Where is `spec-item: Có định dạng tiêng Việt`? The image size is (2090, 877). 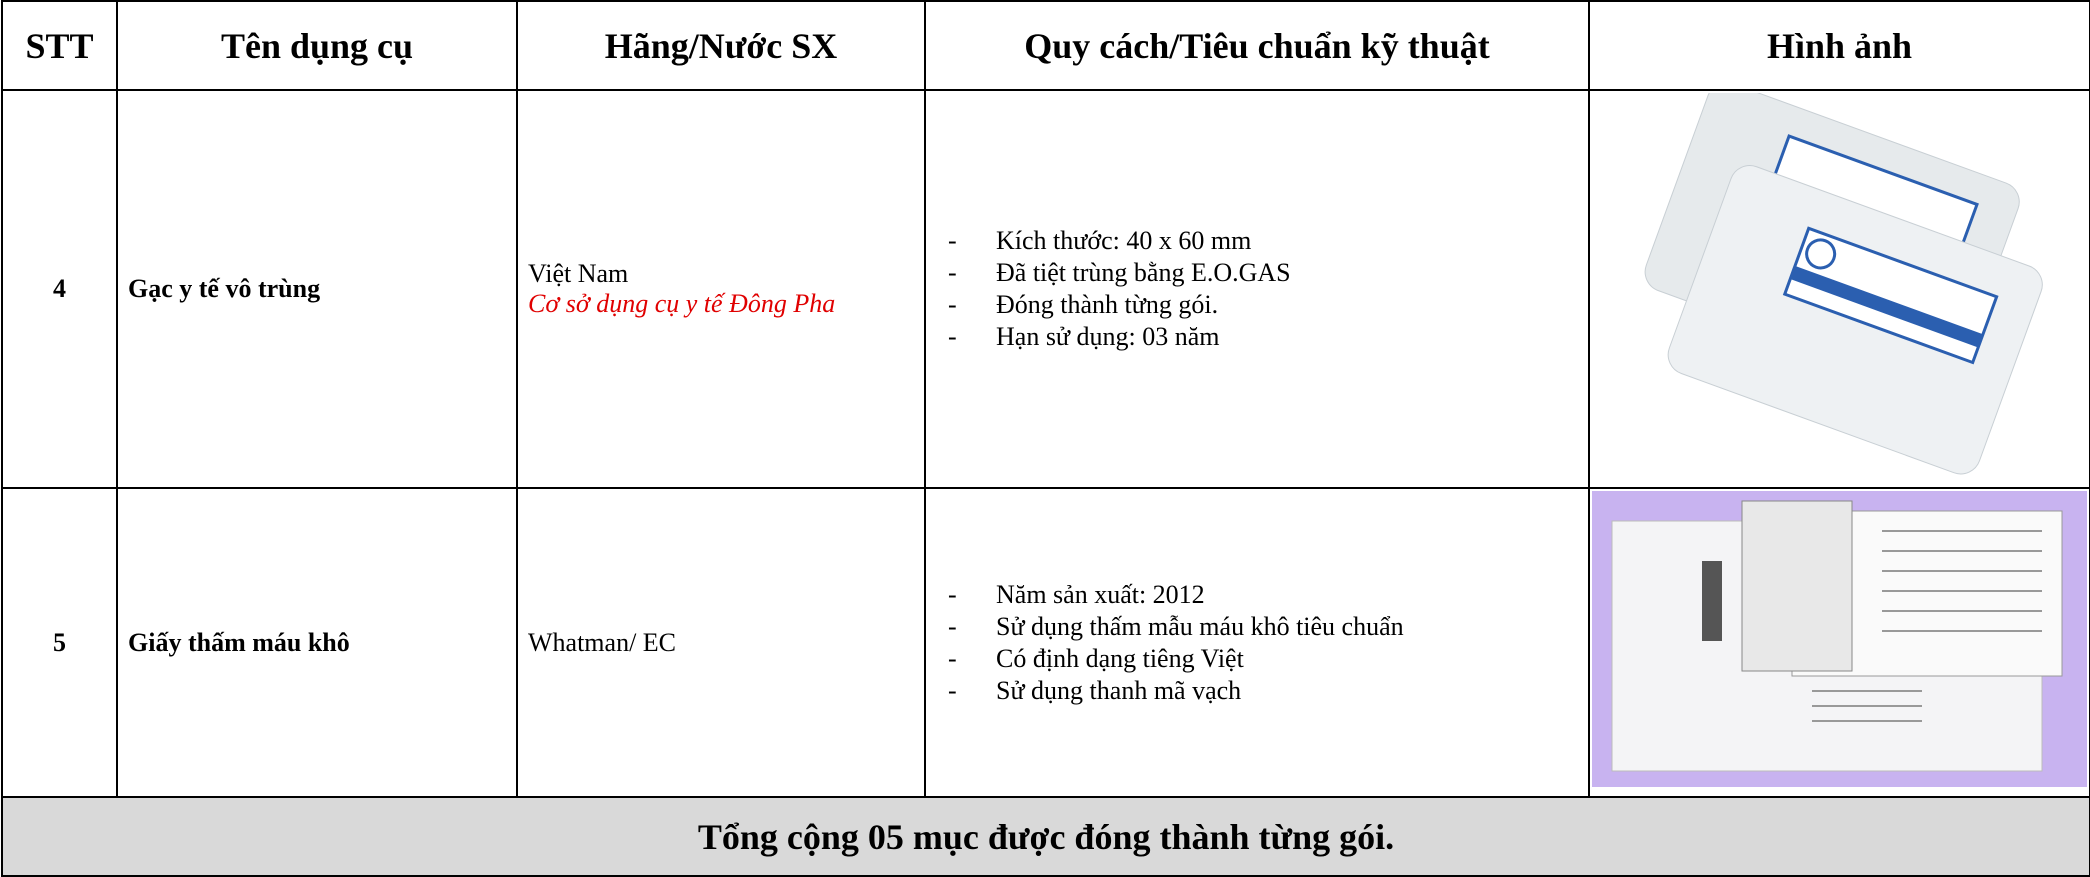 spec-item: Có định dạng tiêng Việt is located at coordinates (1263, 659).